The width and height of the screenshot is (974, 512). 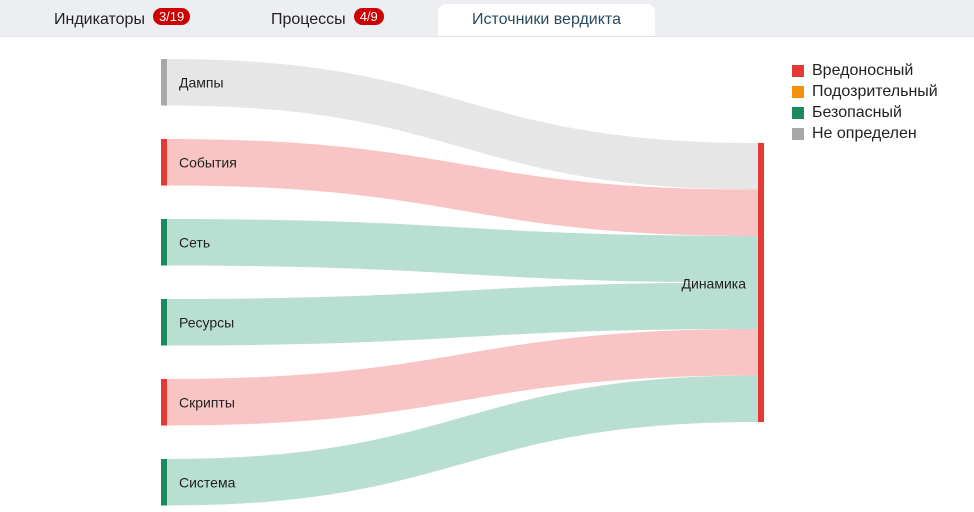 I want to click on legend-item: Безопасный, so click(x=865, y=112).